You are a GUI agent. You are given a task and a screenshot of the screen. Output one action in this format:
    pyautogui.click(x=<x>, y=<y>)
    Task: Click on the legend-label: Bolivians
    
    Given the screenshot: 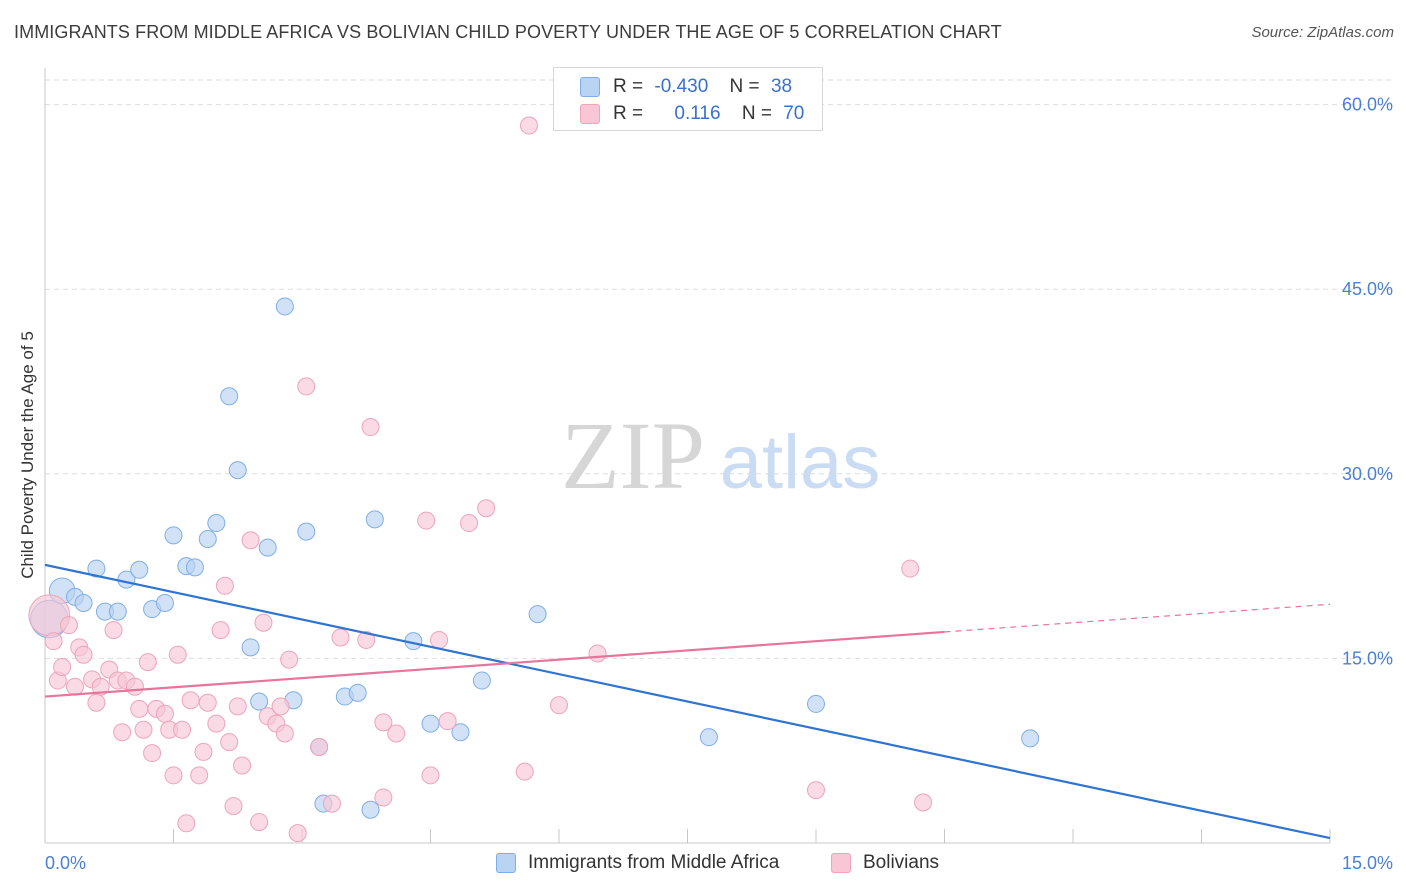 What is the action you would take?
    pyautogui.click(x=901, y=862)
    